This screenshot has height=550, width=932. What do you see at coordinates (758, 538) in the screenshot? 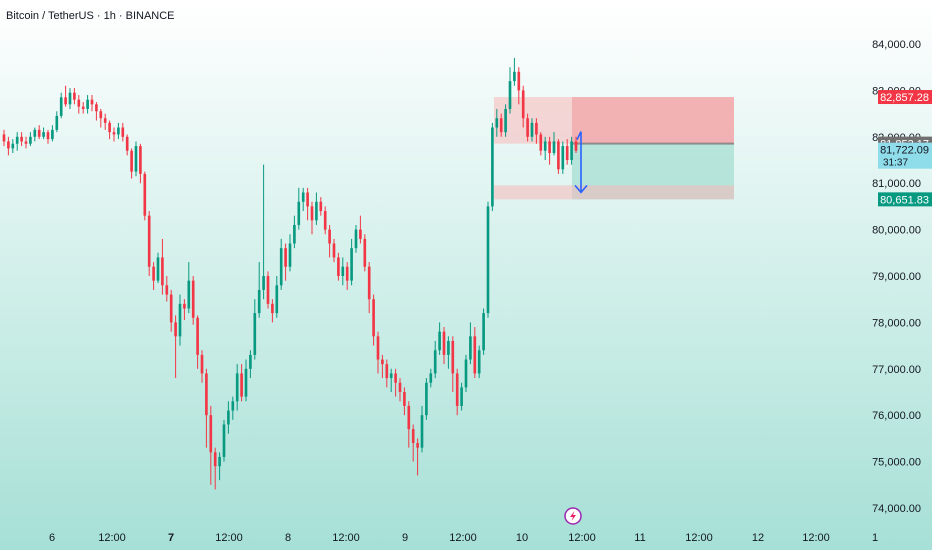
I see `x-tick-label: 12` at bounding box center [758, 538].